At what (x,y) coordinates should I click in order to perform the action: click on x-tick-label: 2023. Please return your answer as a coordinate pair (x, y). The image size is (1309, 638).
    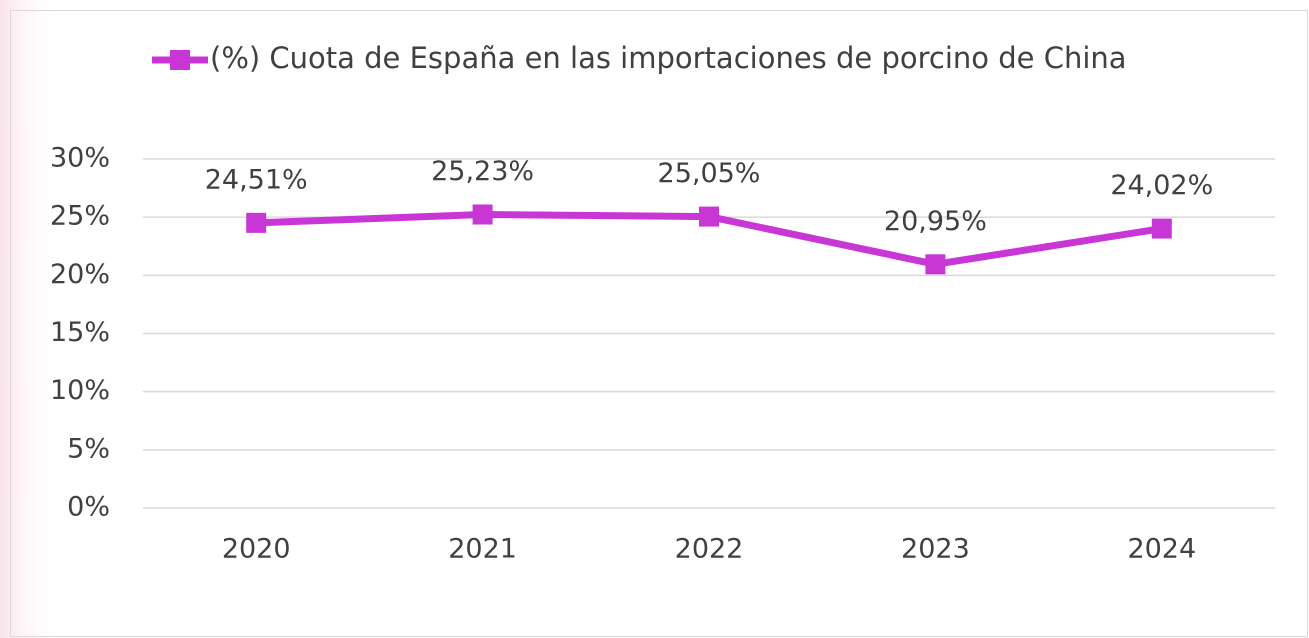
    Looking at the image, I should click on (935, 549).